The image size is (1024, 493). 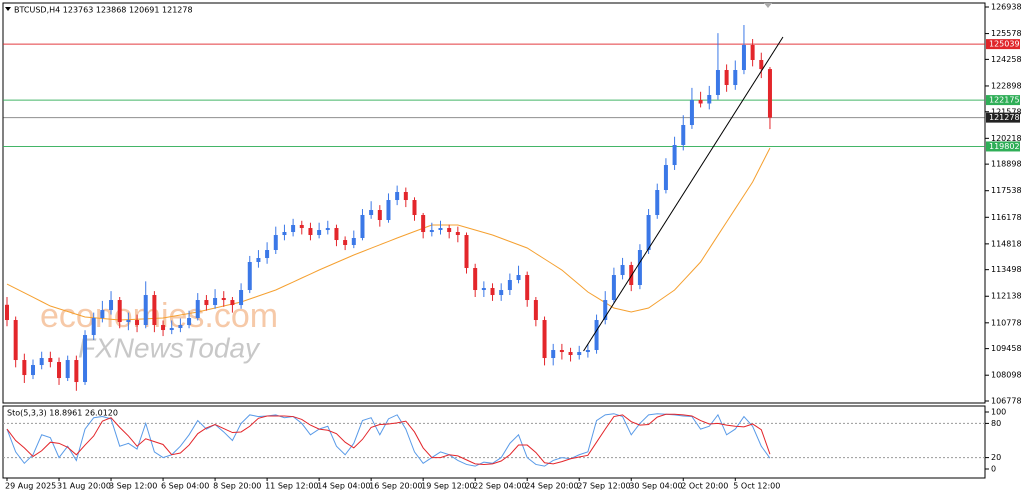 What do you see at coordinates (1006, 217) in the screenshot?
I see `y-tick-label: 116178` at bounding box center [1006, 217].